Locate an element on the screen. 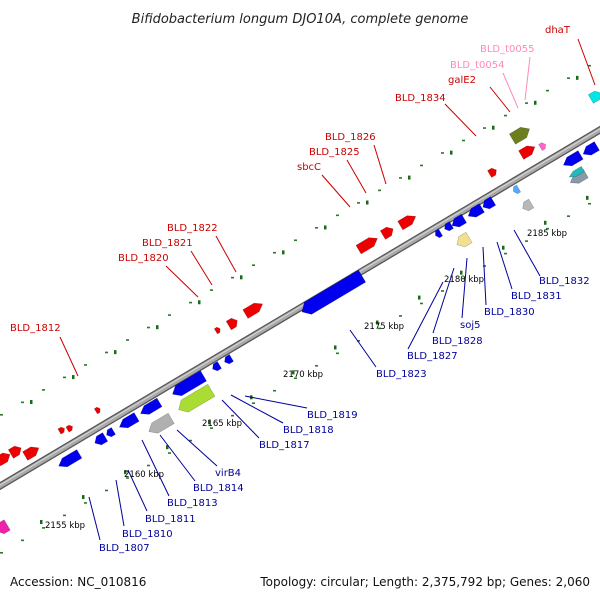  tick-label: 2170 kbp is located at coordinates (303, 375).